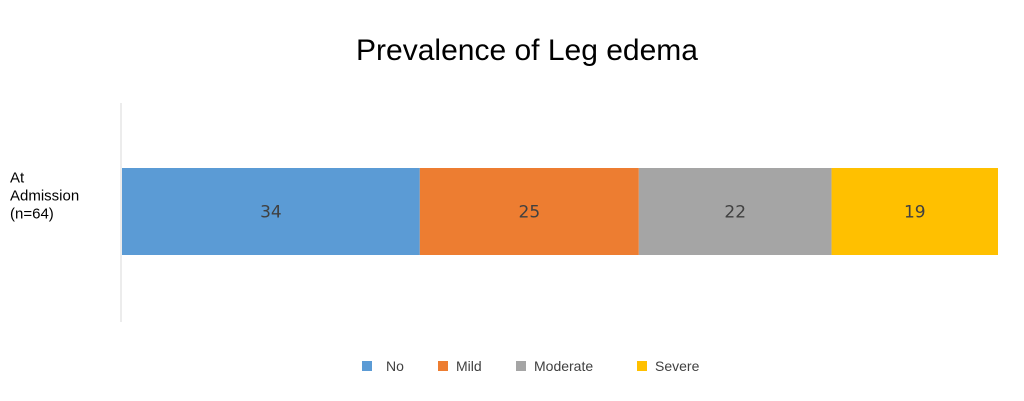 The height and width of the screenshot is (401, 1024). I want to click on data-label-mild: 25, so click(530, 213).